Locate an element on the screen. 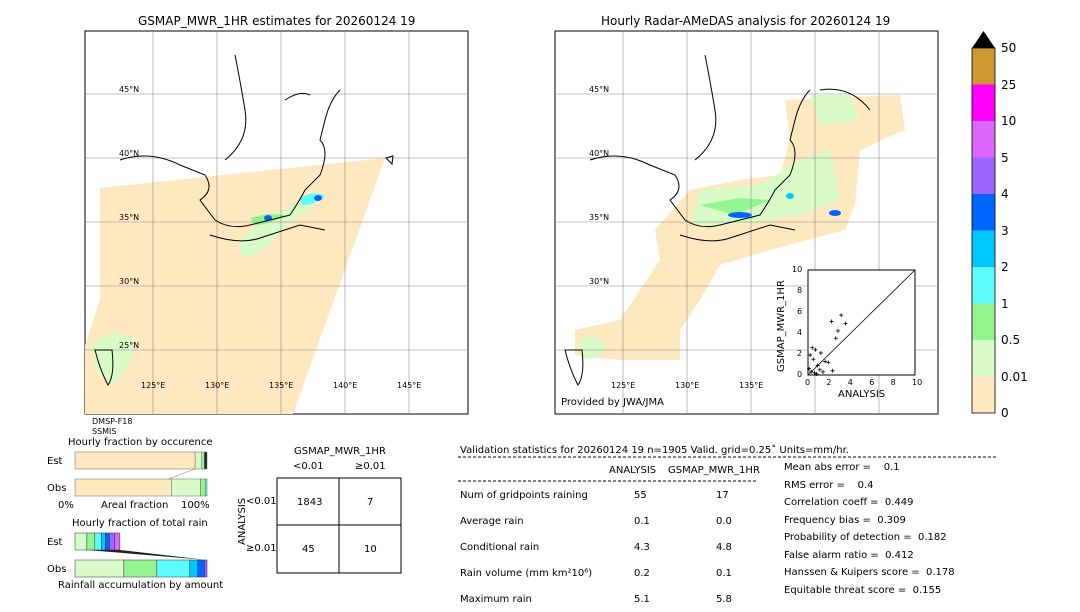  colorbar-label: 3 is located at coordinates (1005, 230).